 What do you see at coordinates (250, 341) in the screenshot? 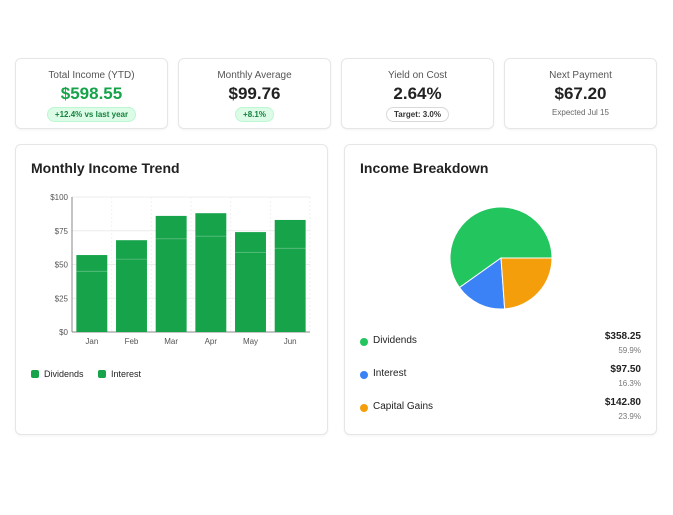
I see `x-tick-label: May` at bounding box center [250, 341].